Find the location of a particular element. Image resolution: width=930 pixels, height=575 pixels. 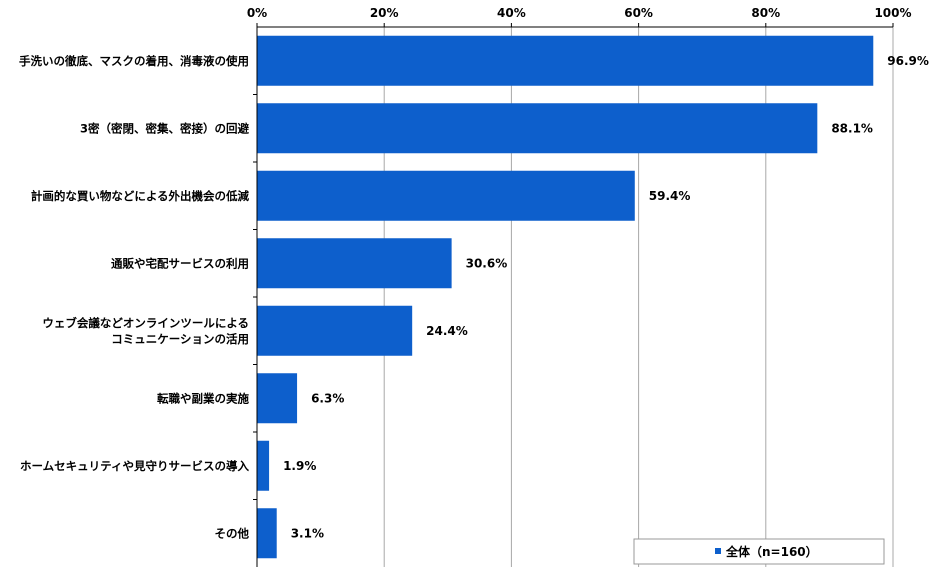

data-label: 3.1% is located at coordinates (307, 533).